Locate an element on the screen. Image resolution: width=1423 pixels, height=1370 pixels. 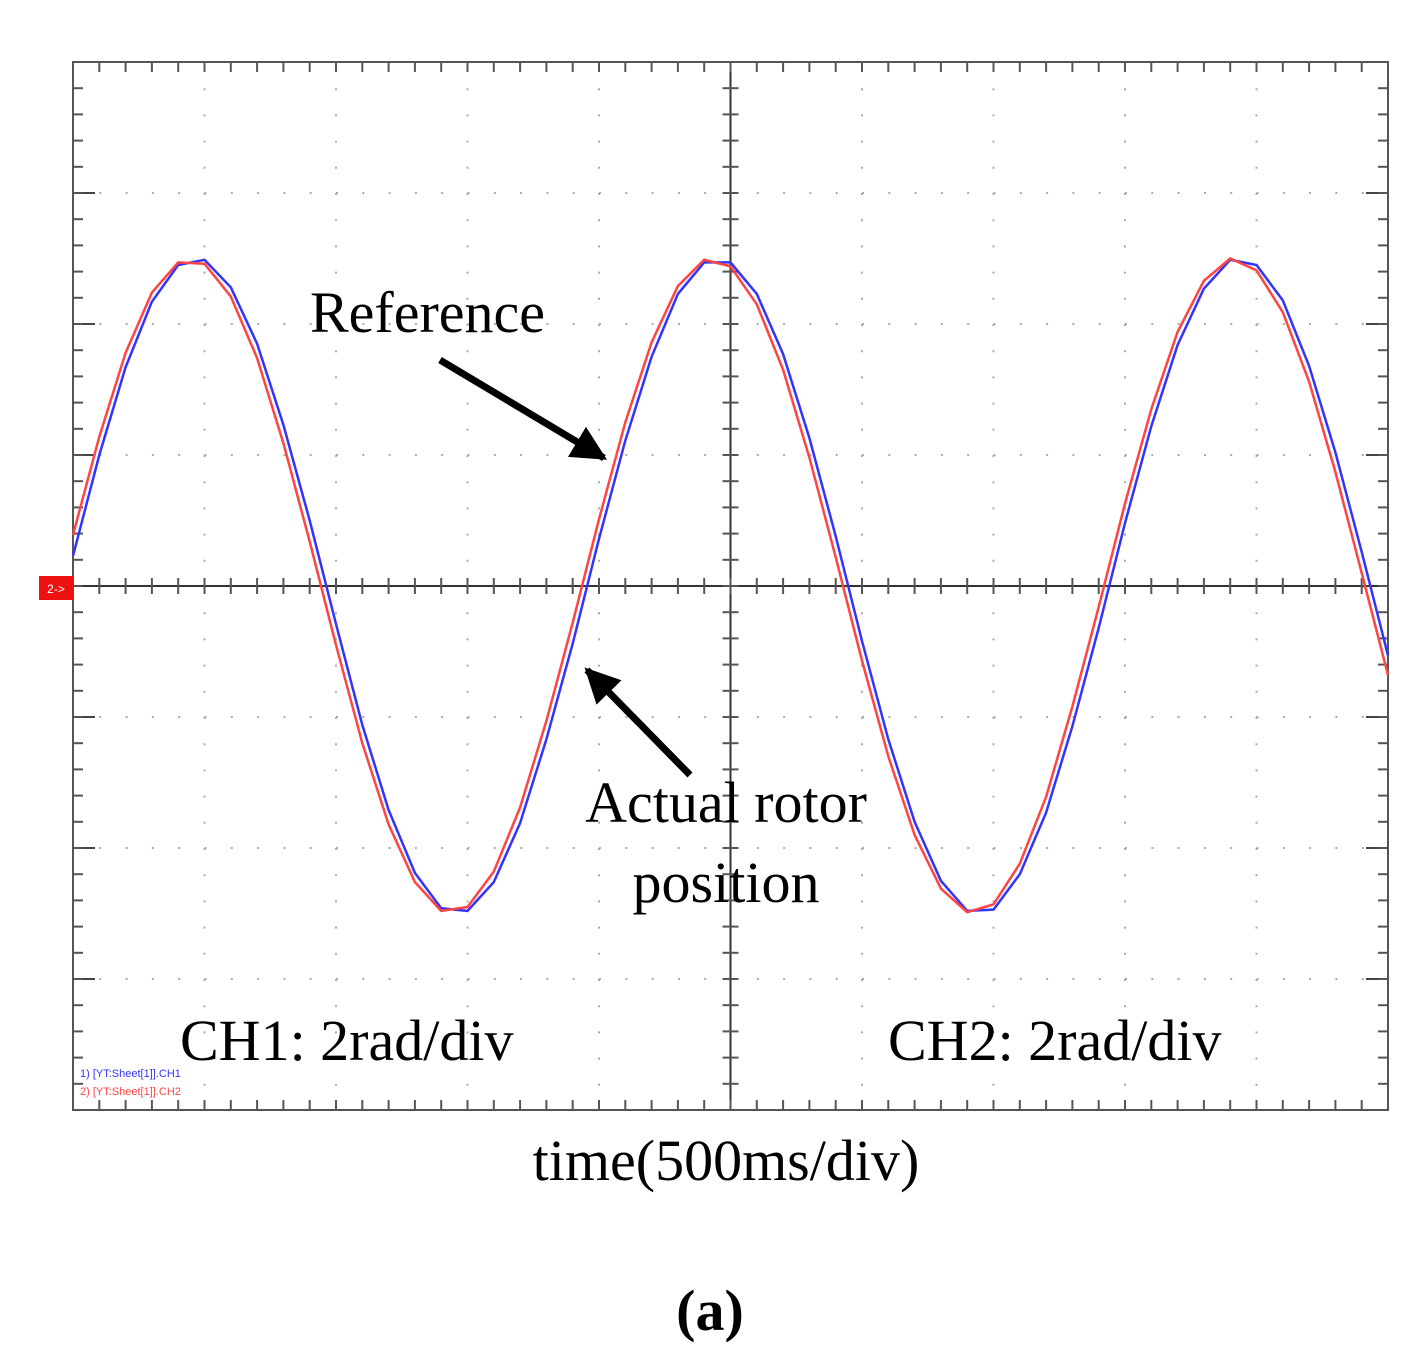
annotation: CH2: 2rad/div is located at coordinates (1054, 1040).